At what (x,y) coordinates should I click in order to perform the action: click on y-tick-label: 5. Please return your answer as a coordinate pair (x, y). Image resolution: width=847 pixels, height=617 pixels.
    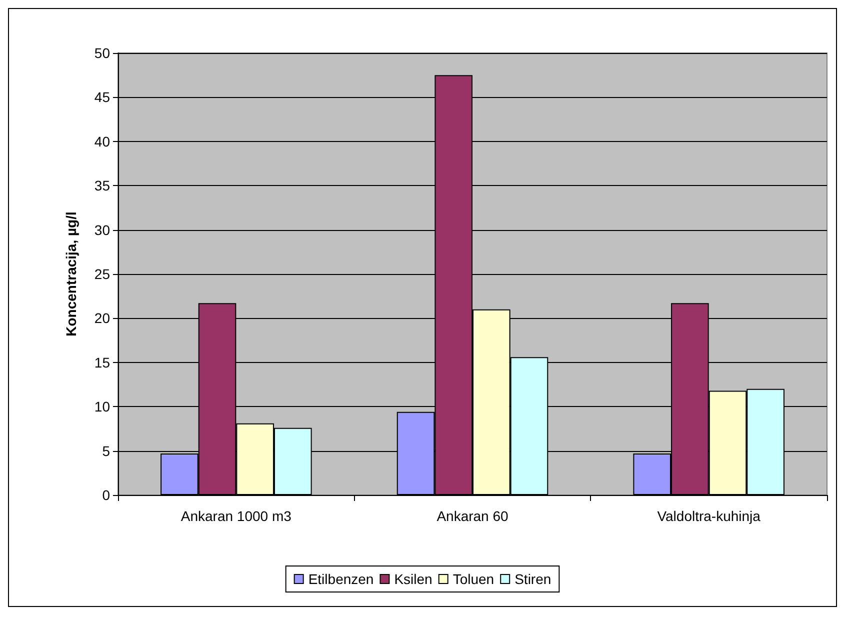
    Looking at the image, I should click on (106, 450).